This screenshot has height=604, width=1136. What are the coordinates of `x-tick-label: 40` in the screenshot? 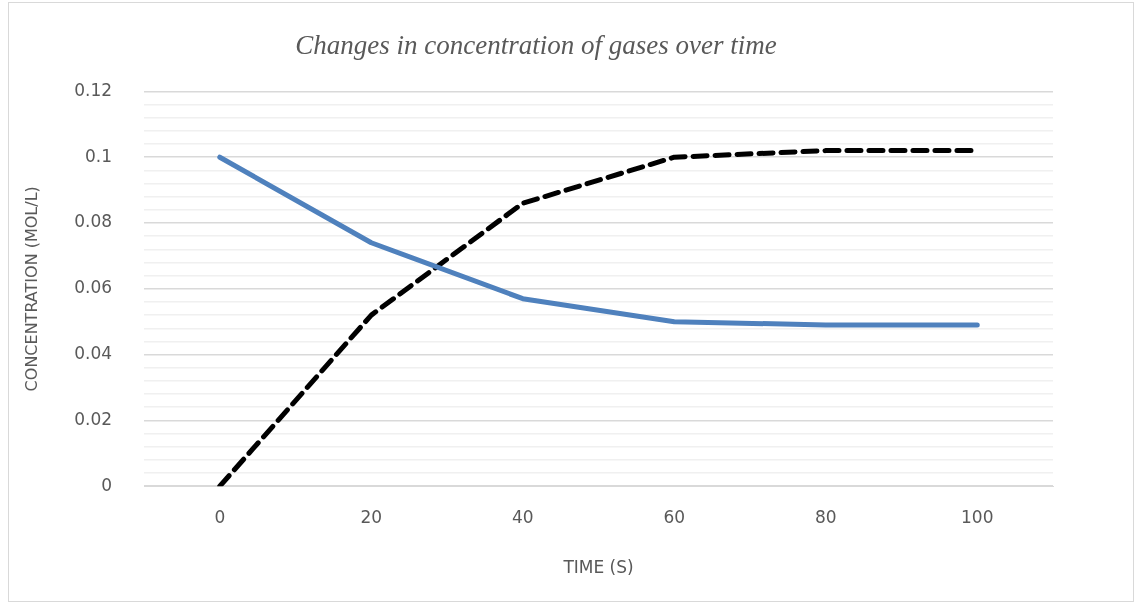 It's located at (522, 516).